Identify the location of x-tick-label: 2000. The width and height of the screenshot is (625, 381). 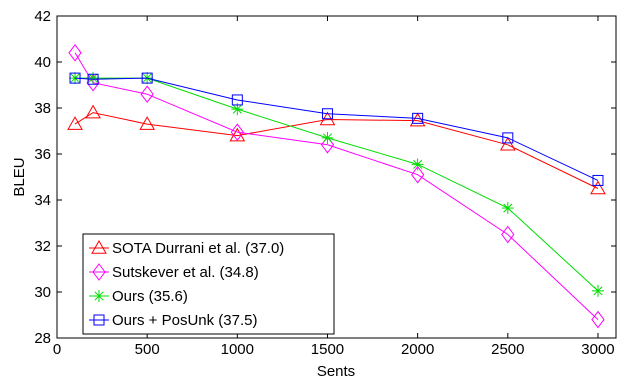
(417, 349).